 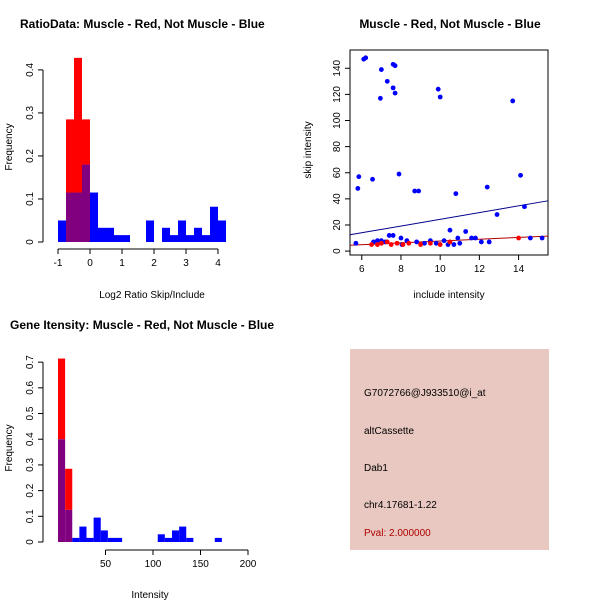 What do you see at coordinates (337, 147) in the screenshot?
I see `y-tick-label: 80` at bounding box center [337, 147].